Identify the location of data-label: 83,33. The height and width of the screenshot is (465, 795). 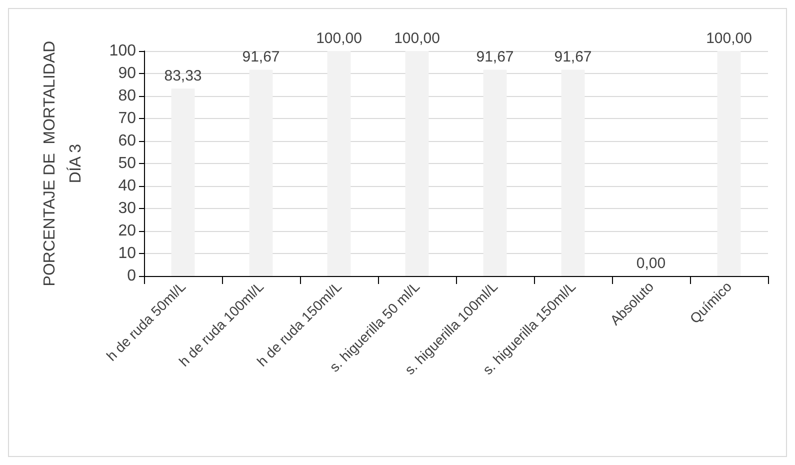
(183, 76).